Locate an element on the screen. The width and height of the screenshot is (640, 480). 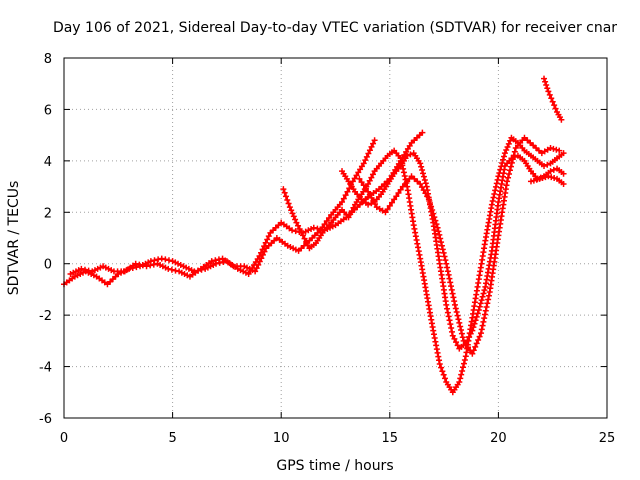
x-tick-label: 15 is located at coordinates (390, 438).